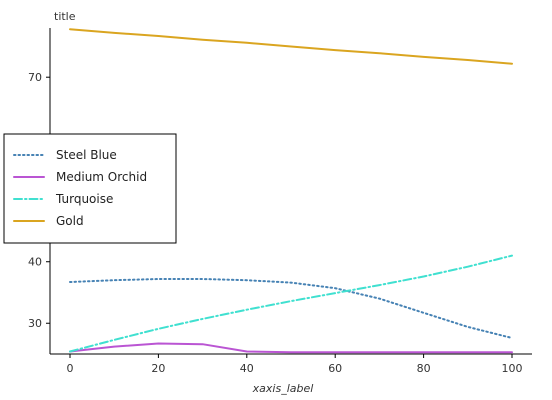 The height and width of the screenshot is (400, 552). Describe the element at coordinates (291, 308) in the screenshot. I see `series-line-steel-blue` at that location.